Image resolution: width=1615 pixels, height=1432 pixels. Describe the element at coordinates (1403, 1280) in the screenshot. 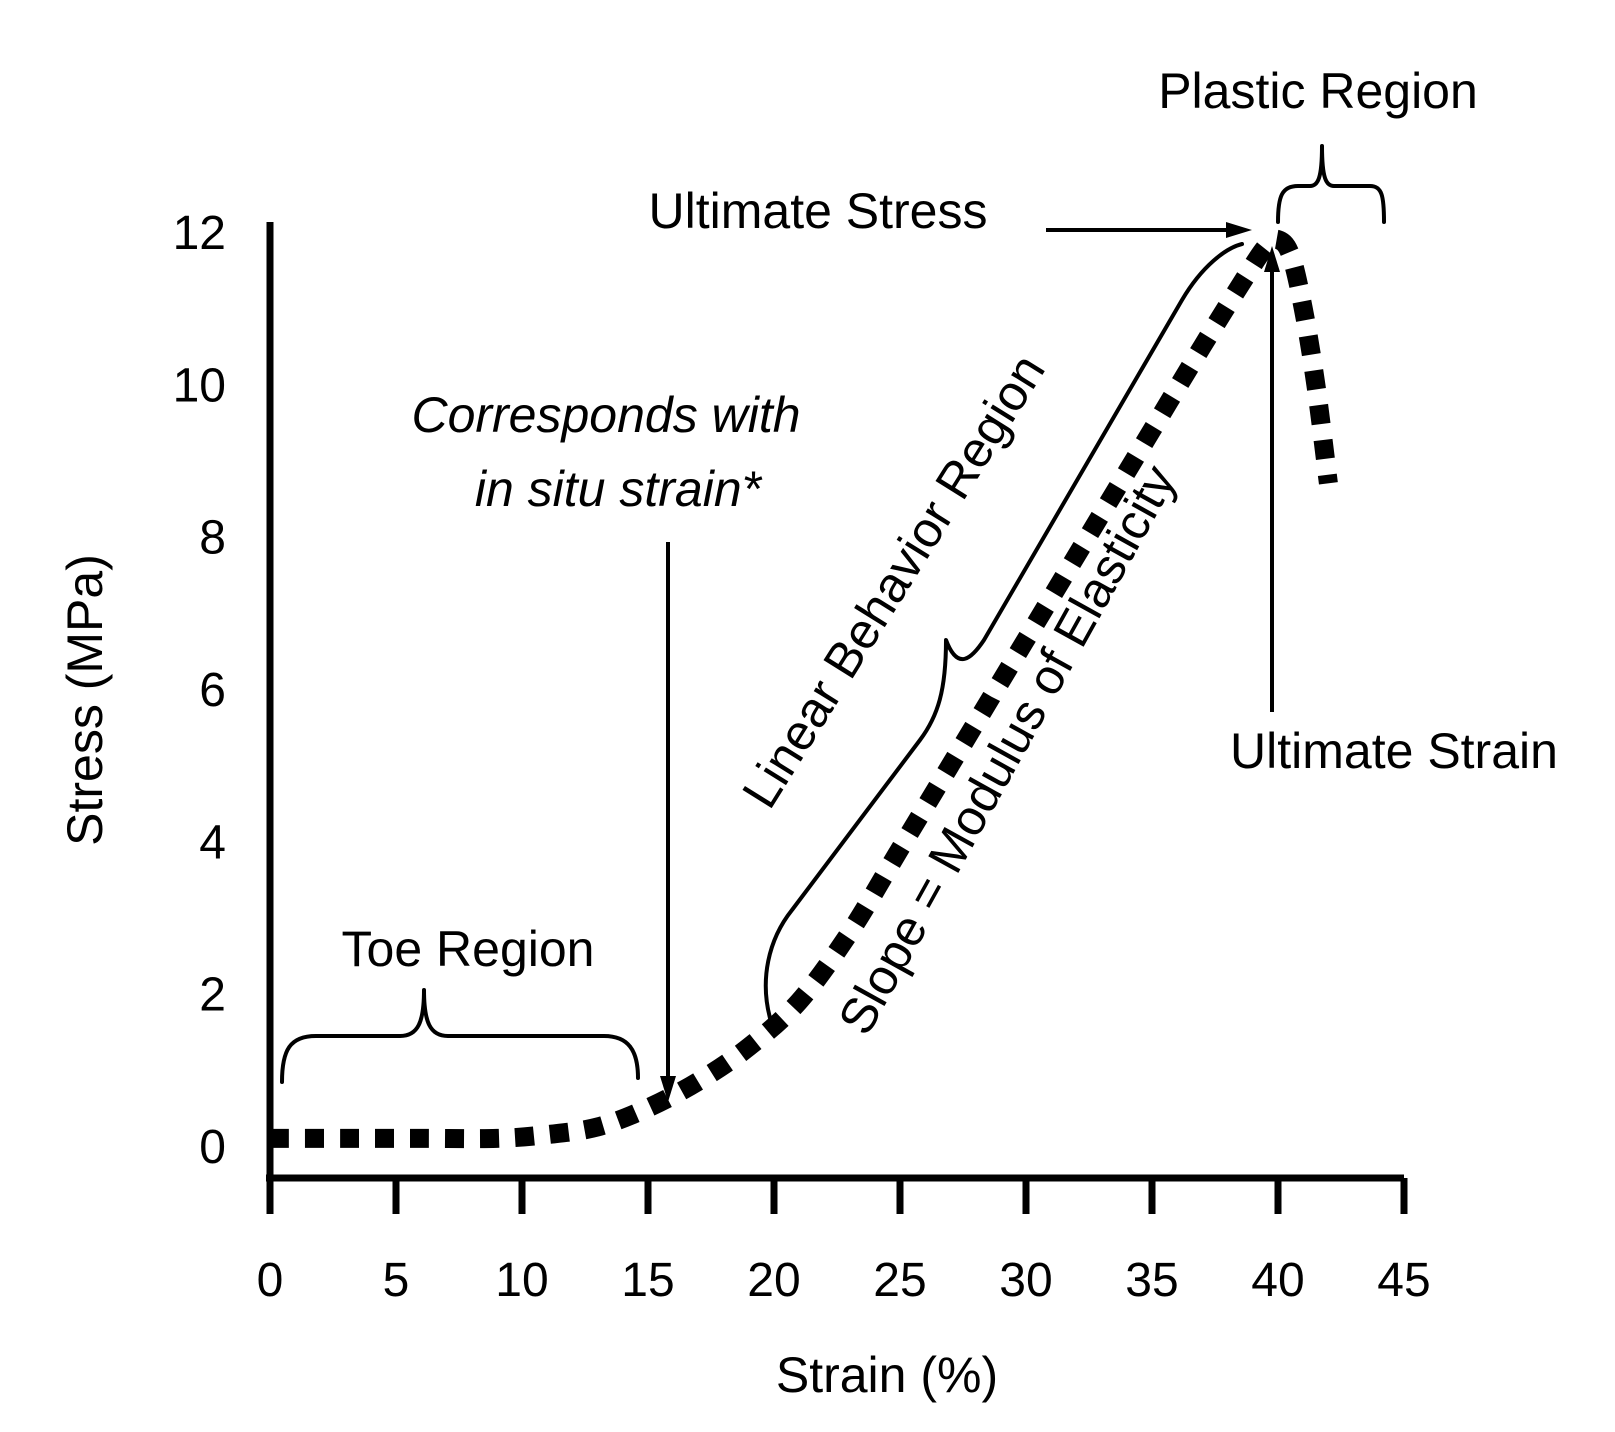

I see `x-tick-label: 45` at that location.